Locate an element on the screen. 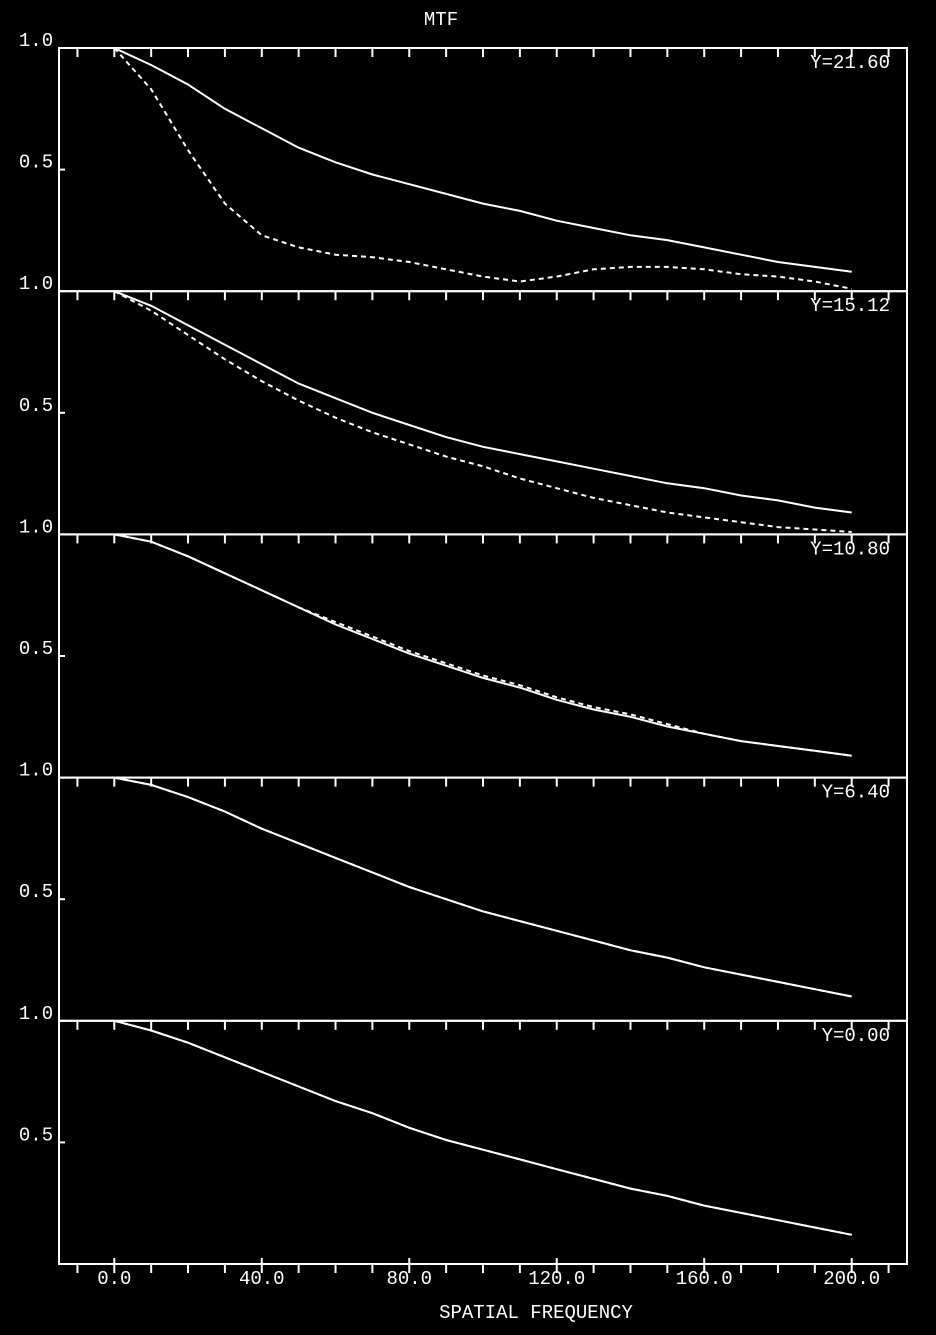  panel-annotation: Y=0.00 is located at coordinates (856, 1036).